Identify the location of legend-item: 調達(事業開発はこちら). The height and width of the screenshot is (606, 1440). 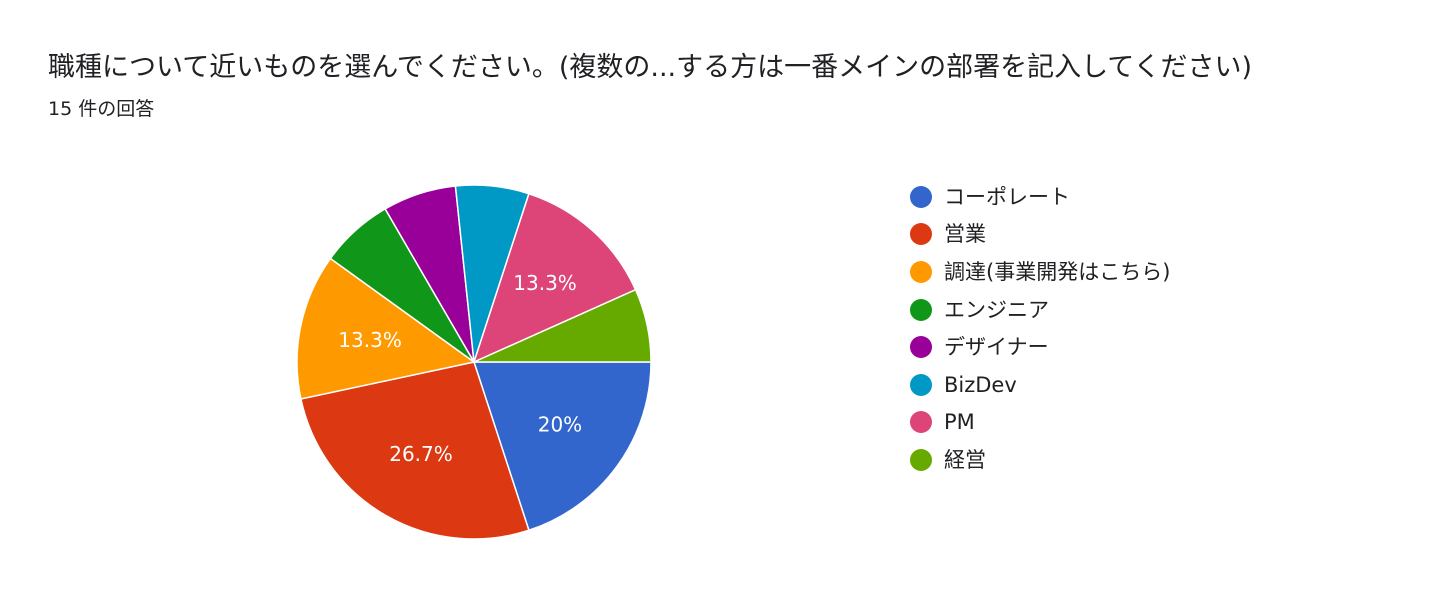
(1040, 272).